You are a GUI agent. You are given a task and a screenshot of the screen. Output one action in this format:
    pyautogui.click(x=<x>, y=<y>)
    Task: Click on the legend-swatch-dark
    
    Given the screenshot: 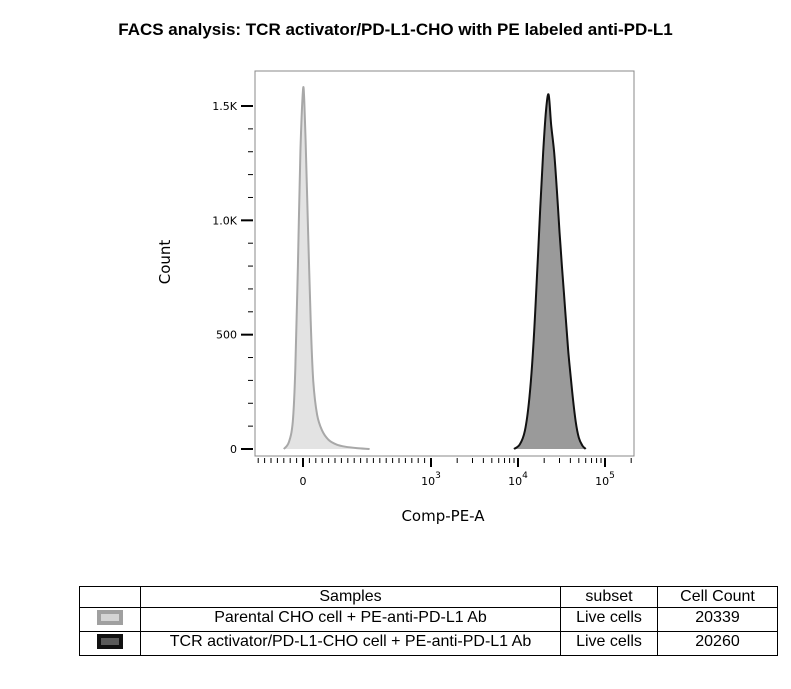 What is the action you would take?
    pyautogui.click(x=110, y=641)
    